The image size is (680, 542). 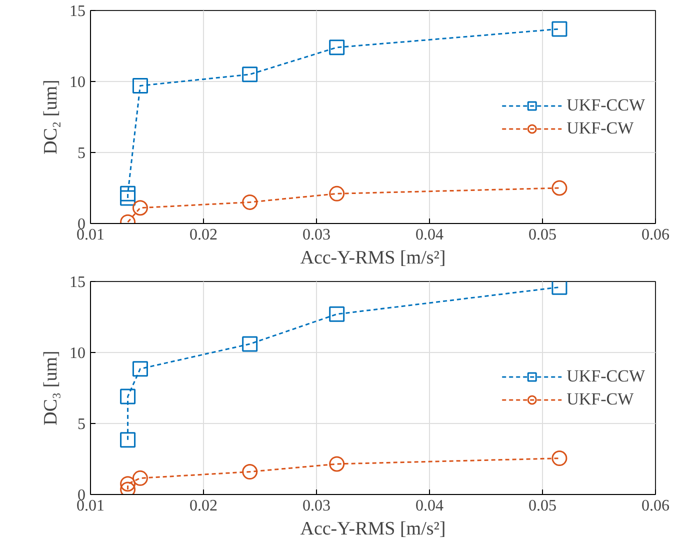 I want to click on y-axis-title: DC₃ [um], so click(x=51, y=388).